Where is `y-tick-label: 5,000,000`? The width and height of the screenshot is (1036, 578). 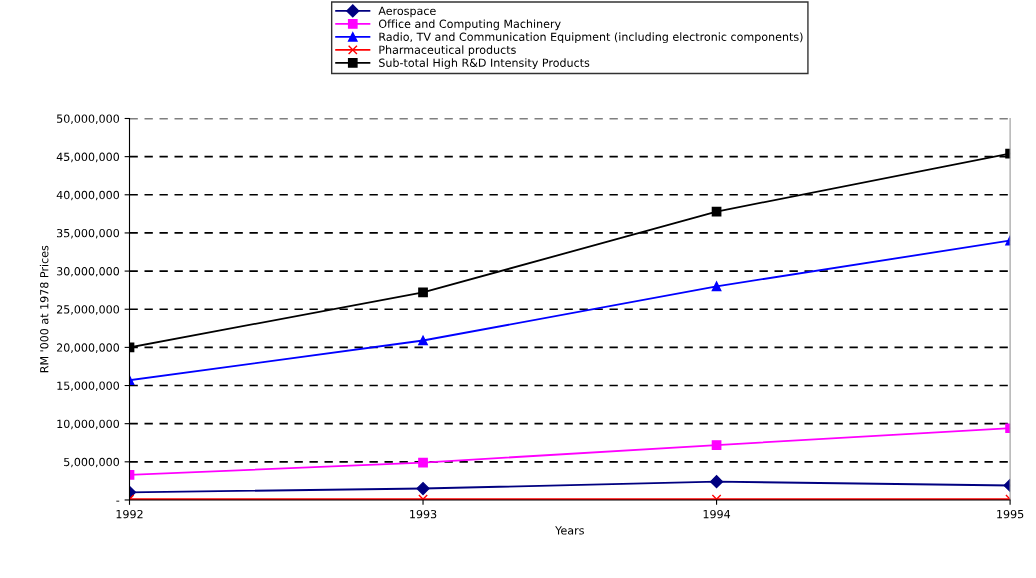
y-tick-label: 5,000,000 is located at coordinates (92, 462).